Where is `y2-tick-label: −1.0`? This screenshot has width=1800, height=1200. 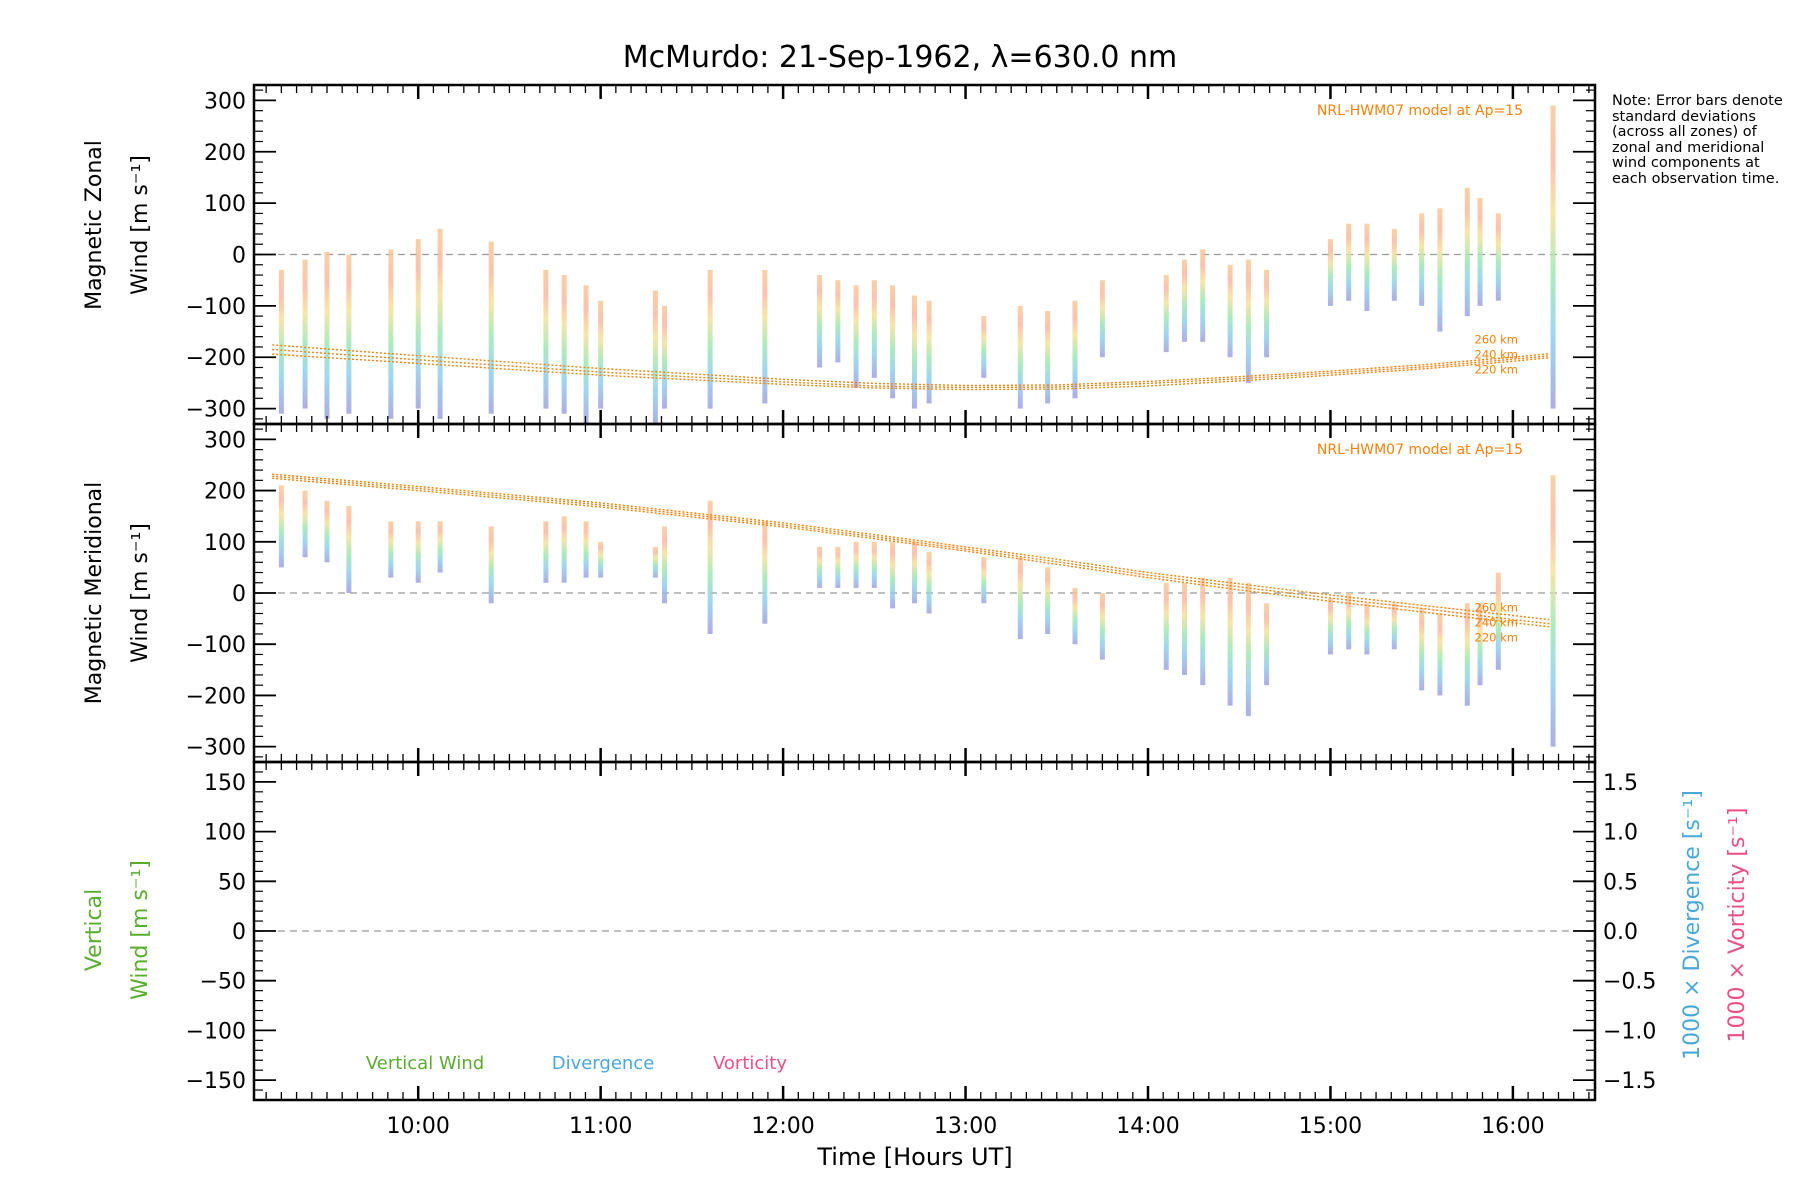
y2-tick-label: −1.0 is located at coordinates (1629, 1031).